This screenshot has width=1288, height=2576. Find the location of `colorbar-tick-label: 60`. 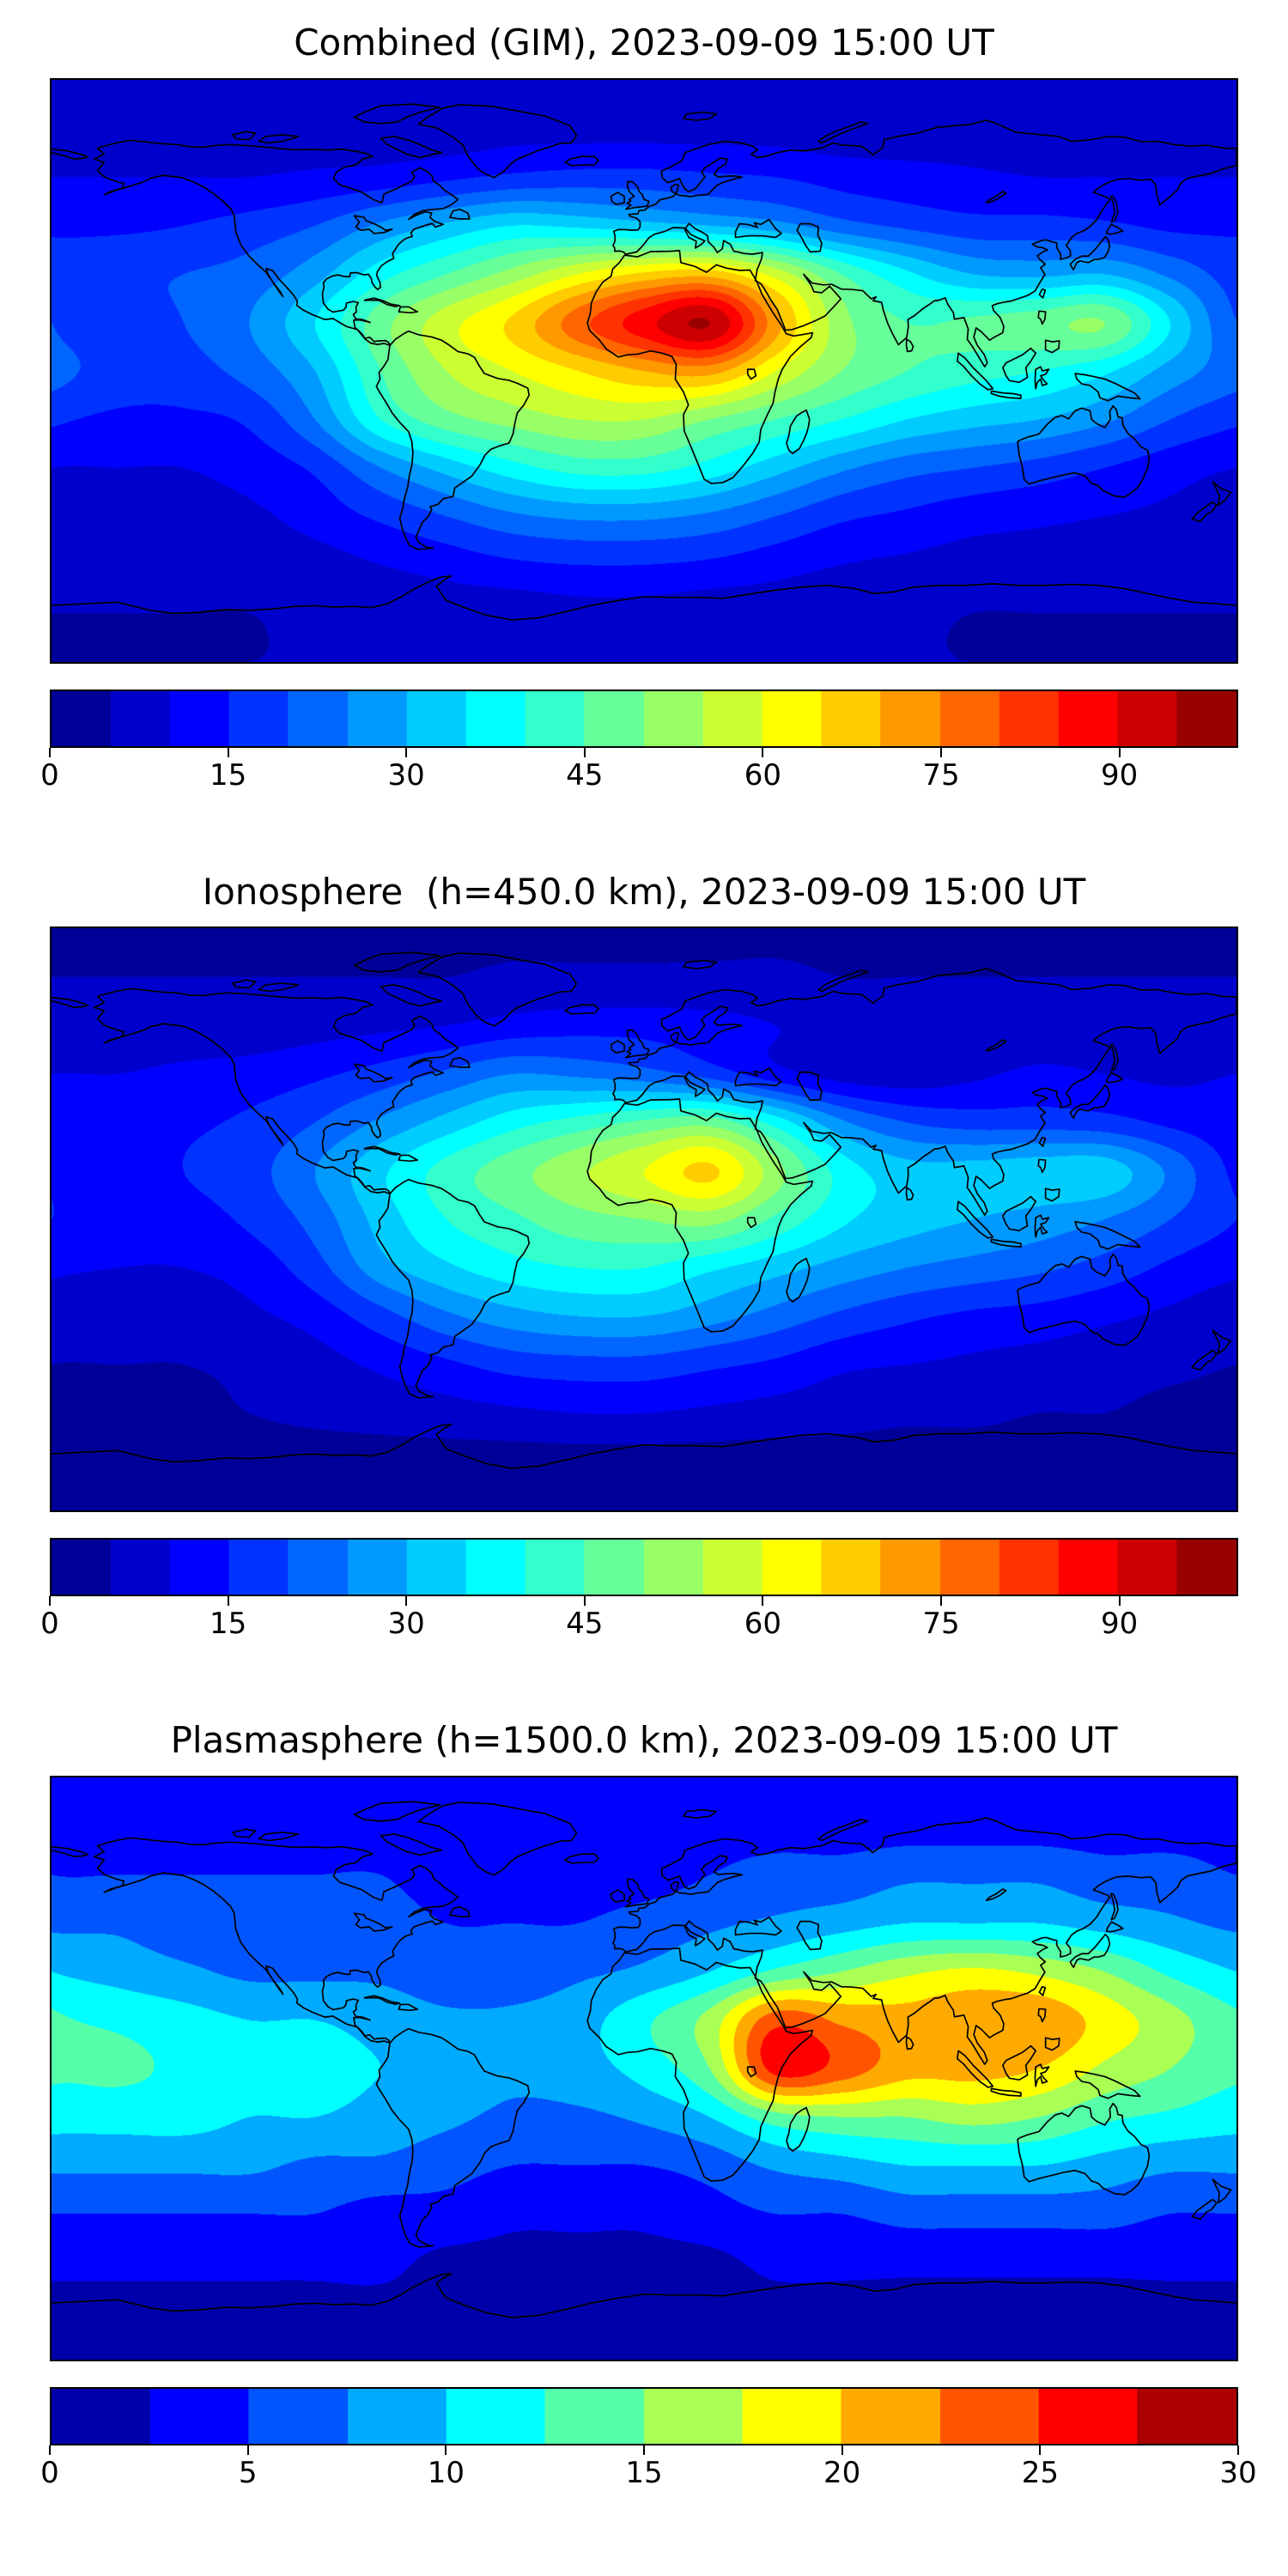

colorbar-tick-label: 60 is located at coordinates (763, 775).